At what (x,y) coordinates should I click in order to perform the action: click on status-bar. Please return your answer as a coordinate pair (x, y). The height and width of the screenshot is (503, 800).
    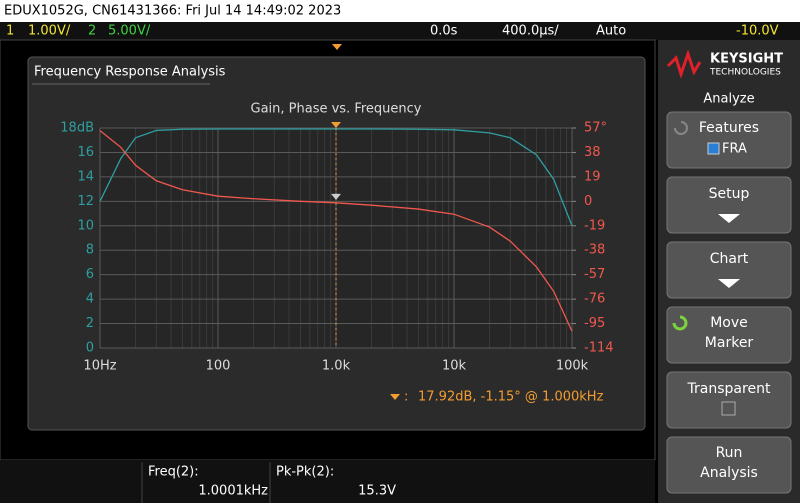
    Looking at the image, I should click on (400, 31).